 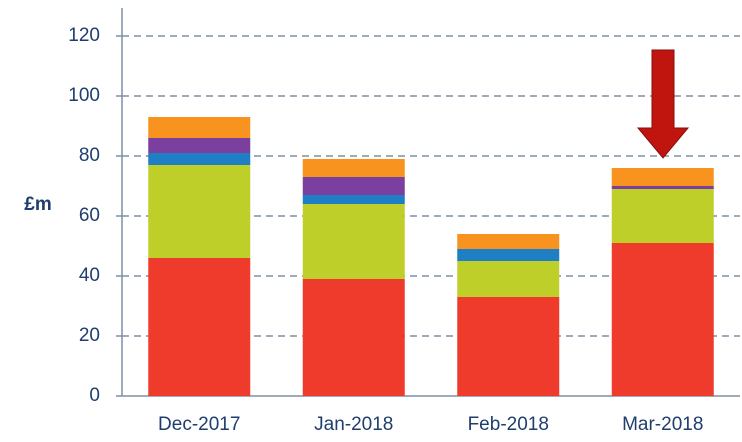 What do you see at coordinates (89, 215) in the screenshot?
I see `y-tick-label: 60` at bounding box center [89, 215].